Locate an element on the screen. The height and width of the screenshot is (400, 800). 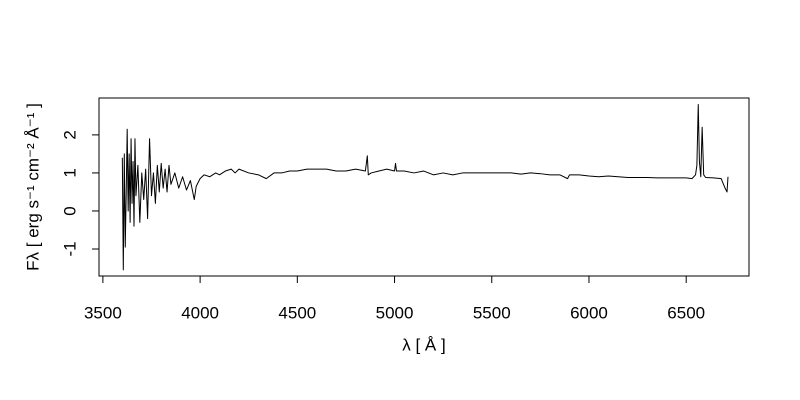
x-tick-label: 5500 is located at coordinates (492, 312).